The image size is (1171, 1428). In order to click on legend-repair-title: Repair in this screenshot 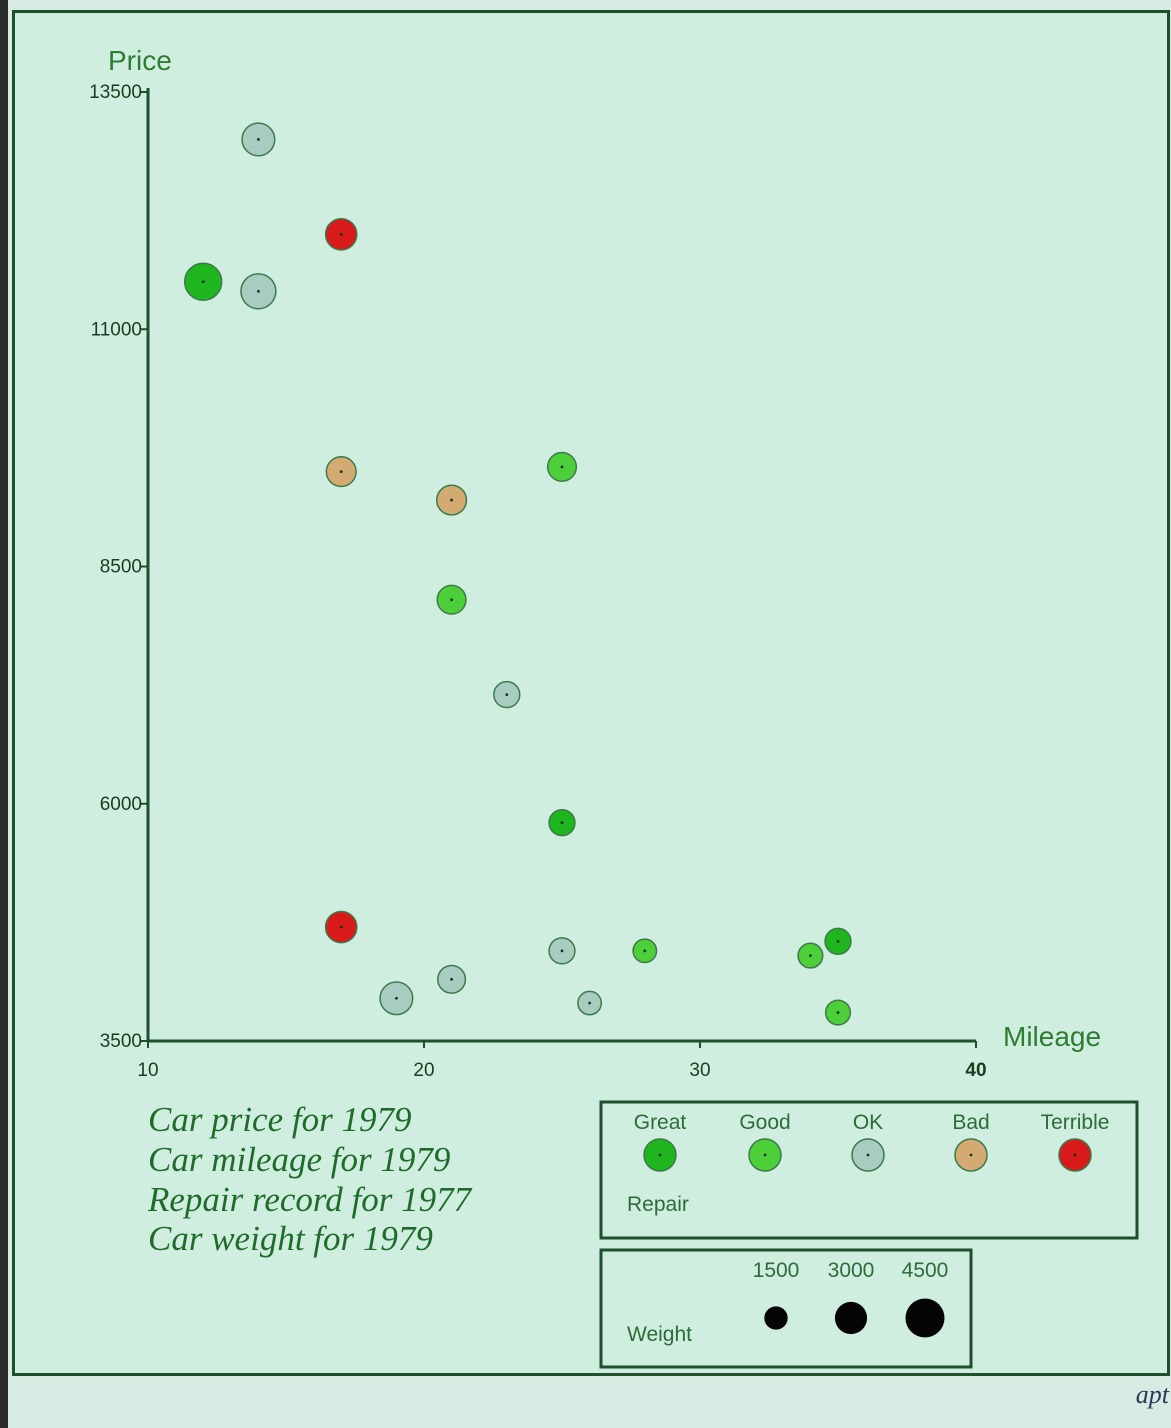, I will do `click(658, 1204)`.